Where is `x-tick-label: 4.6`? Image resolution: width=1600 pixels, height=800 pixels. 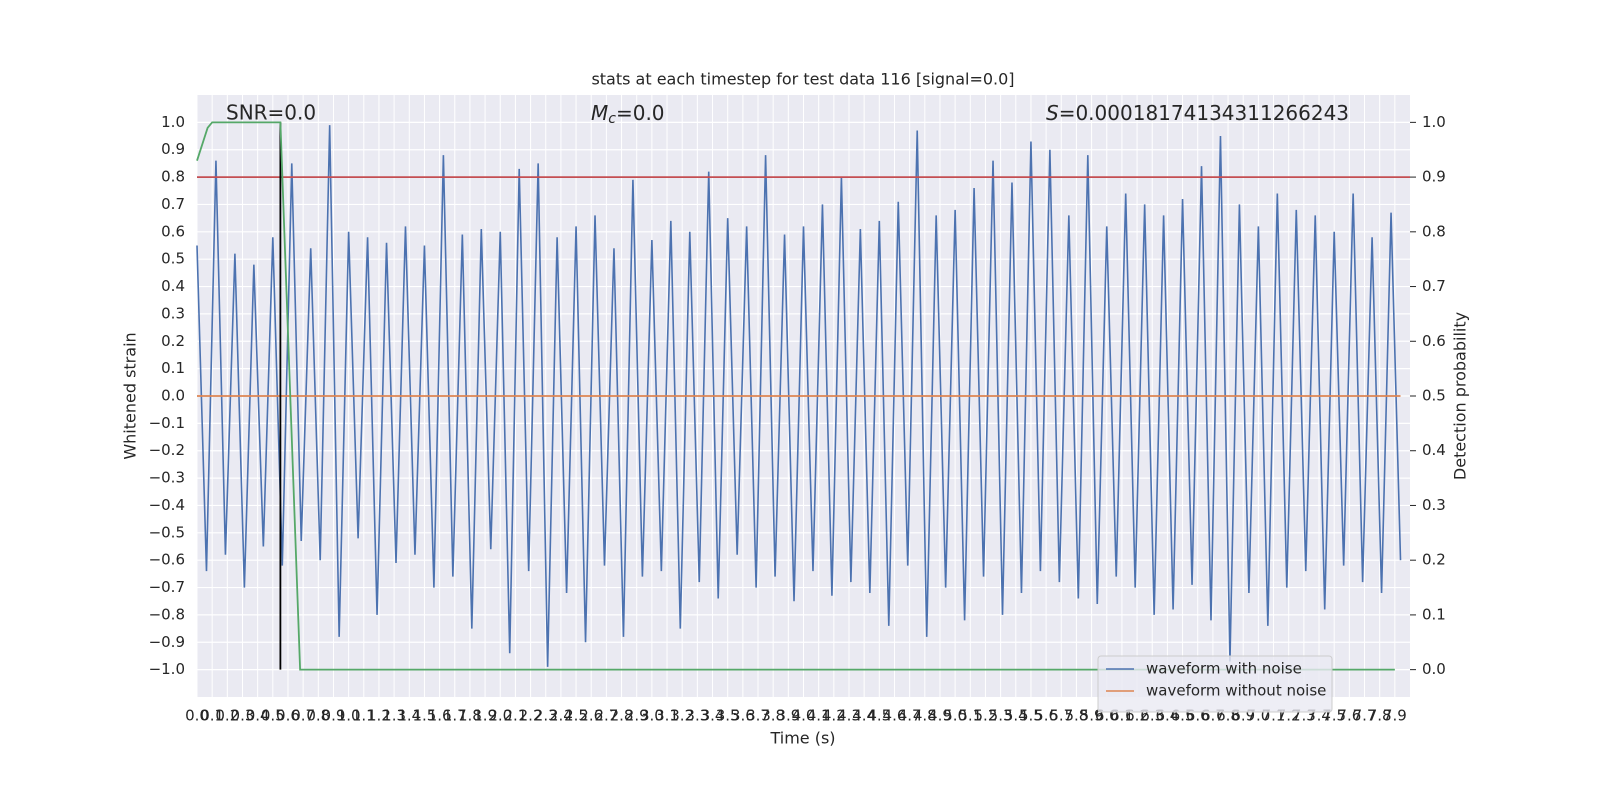
x-tick-label: 4.6 is located at coordinates (895, 716).